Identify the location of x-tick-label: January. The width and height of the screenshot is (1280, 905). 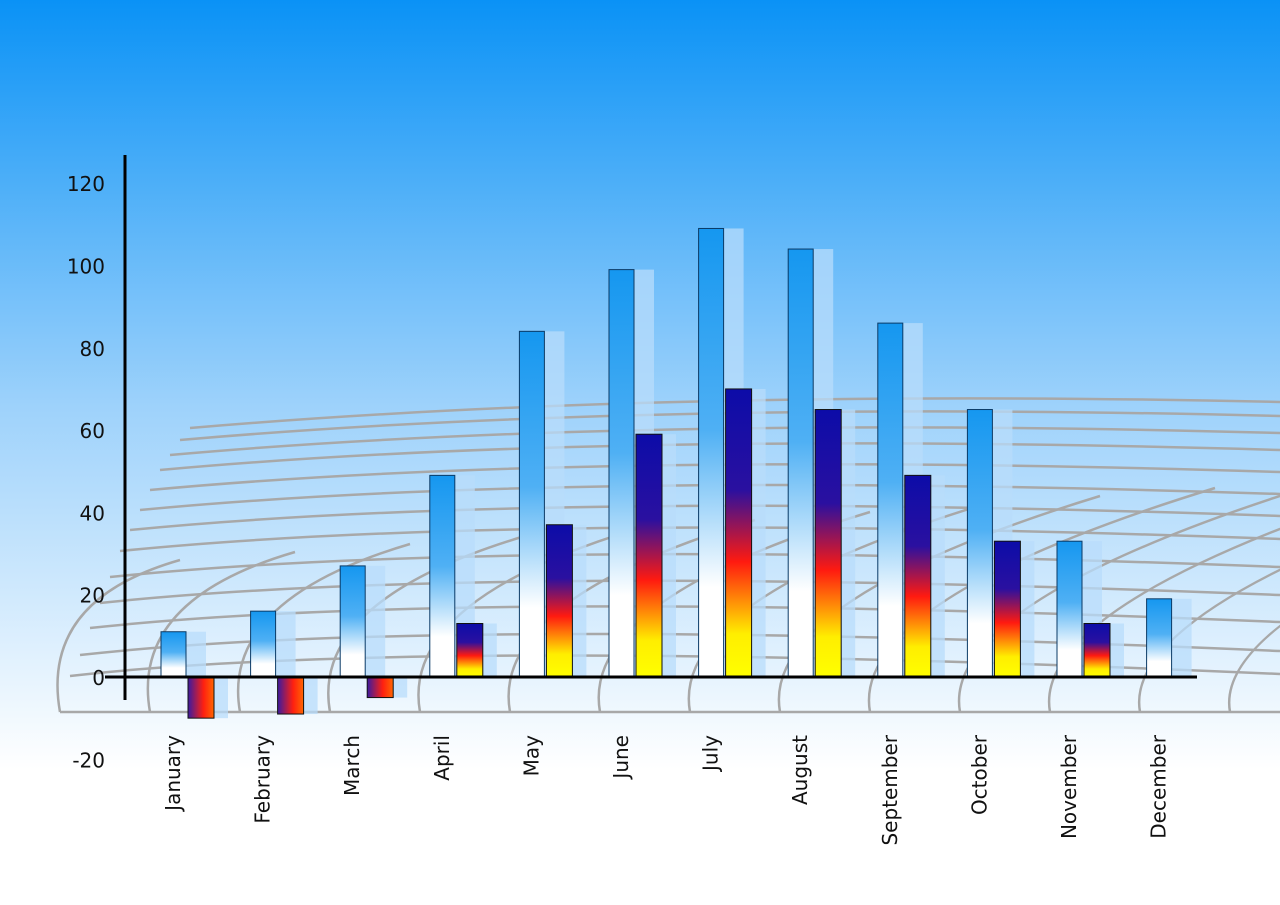
(173, 774).